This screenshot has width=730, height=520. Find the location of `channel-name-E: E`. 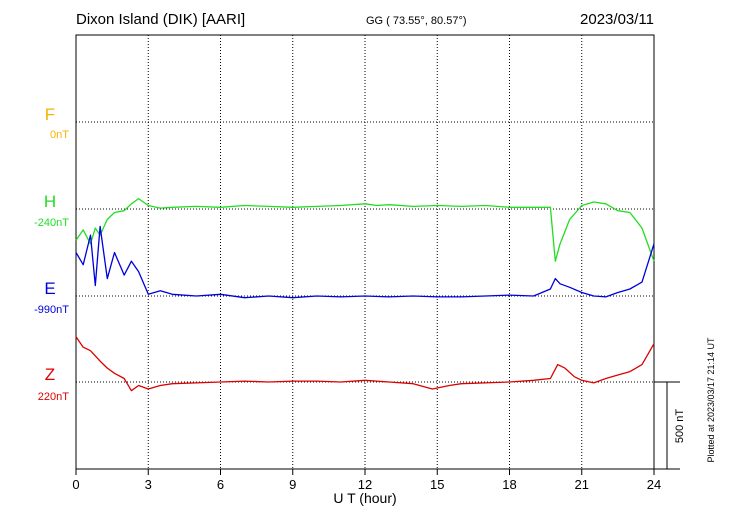

channel-name-E: E is located at coordinates (49, 288).